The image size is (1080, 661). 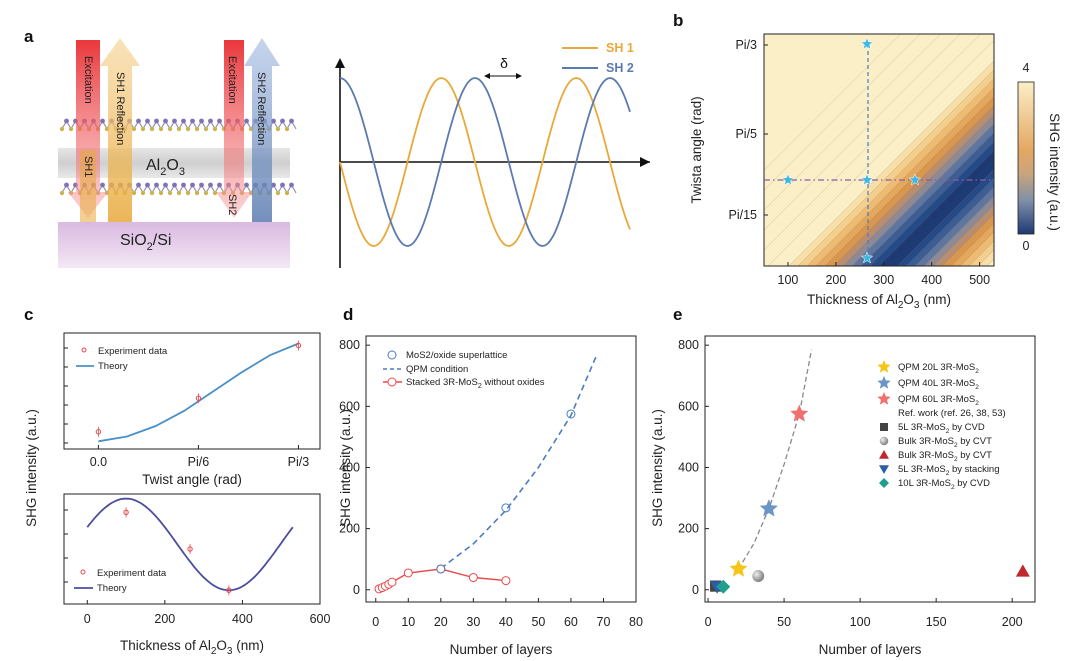 What do you see at coordinates (688, 467) in the screenshot?
I see `e-ytick-label: 400` at bounding box center [688, 467].